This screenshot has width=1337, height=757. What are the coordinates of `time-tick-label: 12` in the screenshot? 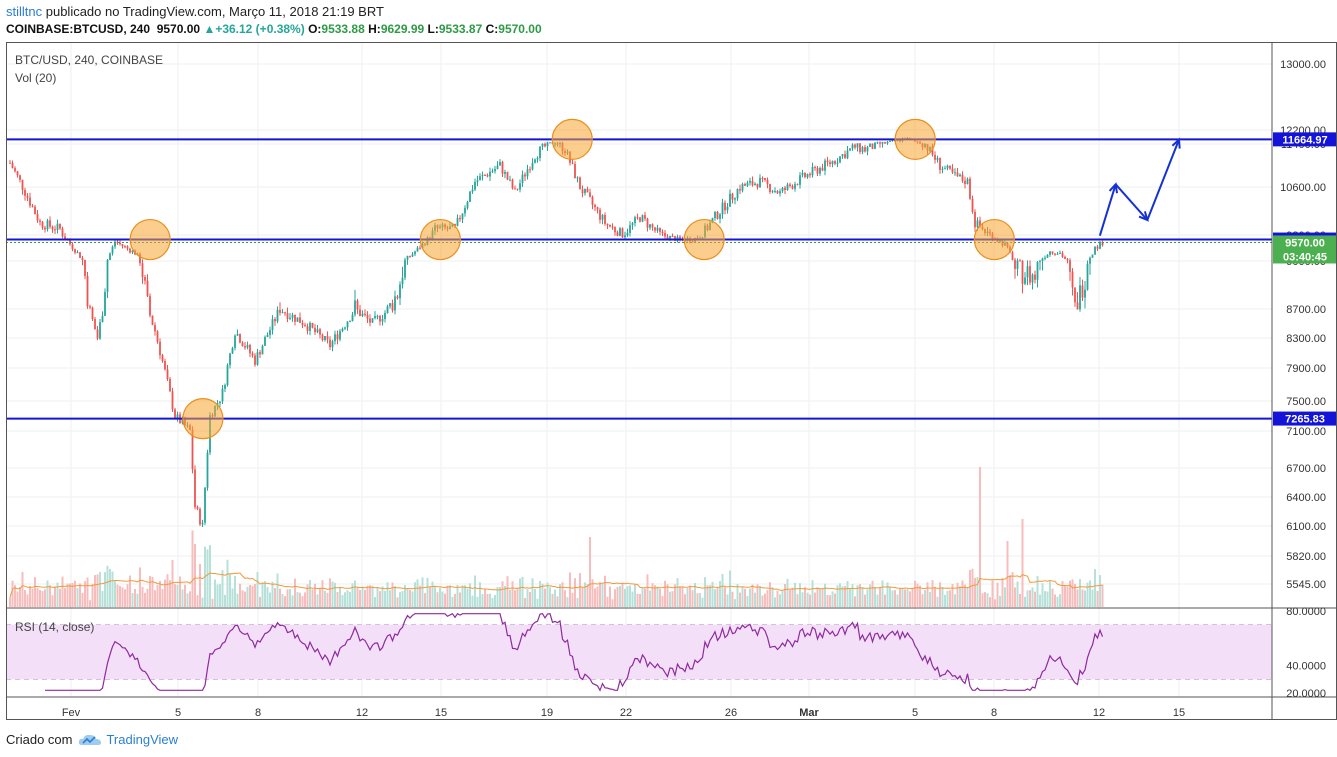 It's located at (362, 713).